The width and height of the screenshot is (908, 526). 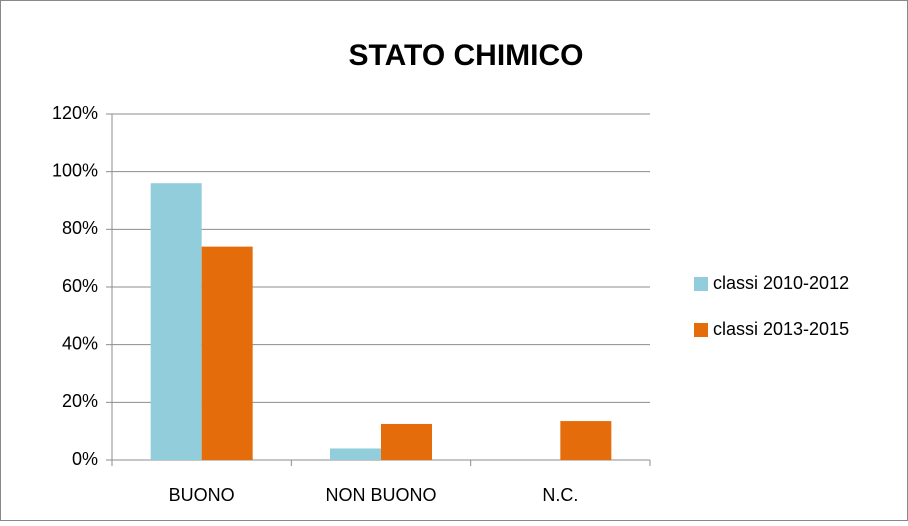 I want to click on chart-title: STATO CHIMICO, so click(x=466, y=55).